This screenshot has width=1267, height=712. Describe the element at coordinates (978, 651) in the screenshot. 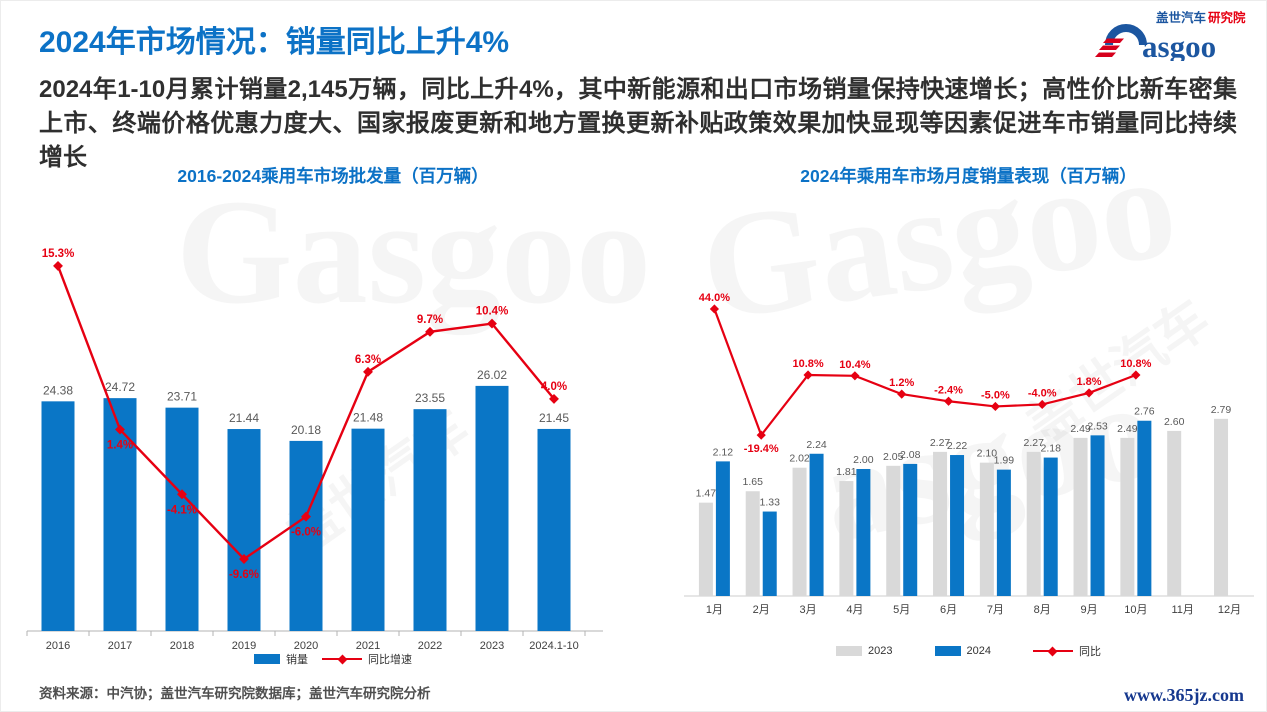

I see `legend-label: 2024` at that location.